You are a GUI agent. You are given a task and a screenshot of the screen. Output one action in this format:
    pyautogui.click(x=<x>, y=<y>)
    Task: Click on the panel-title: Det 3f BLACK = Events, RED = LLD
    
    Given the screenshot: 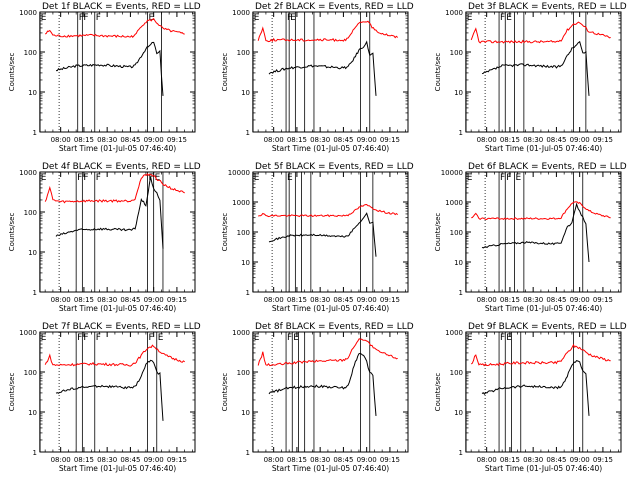 What is the action you would take?
    pyautogui.click(x=547, y=7)
    